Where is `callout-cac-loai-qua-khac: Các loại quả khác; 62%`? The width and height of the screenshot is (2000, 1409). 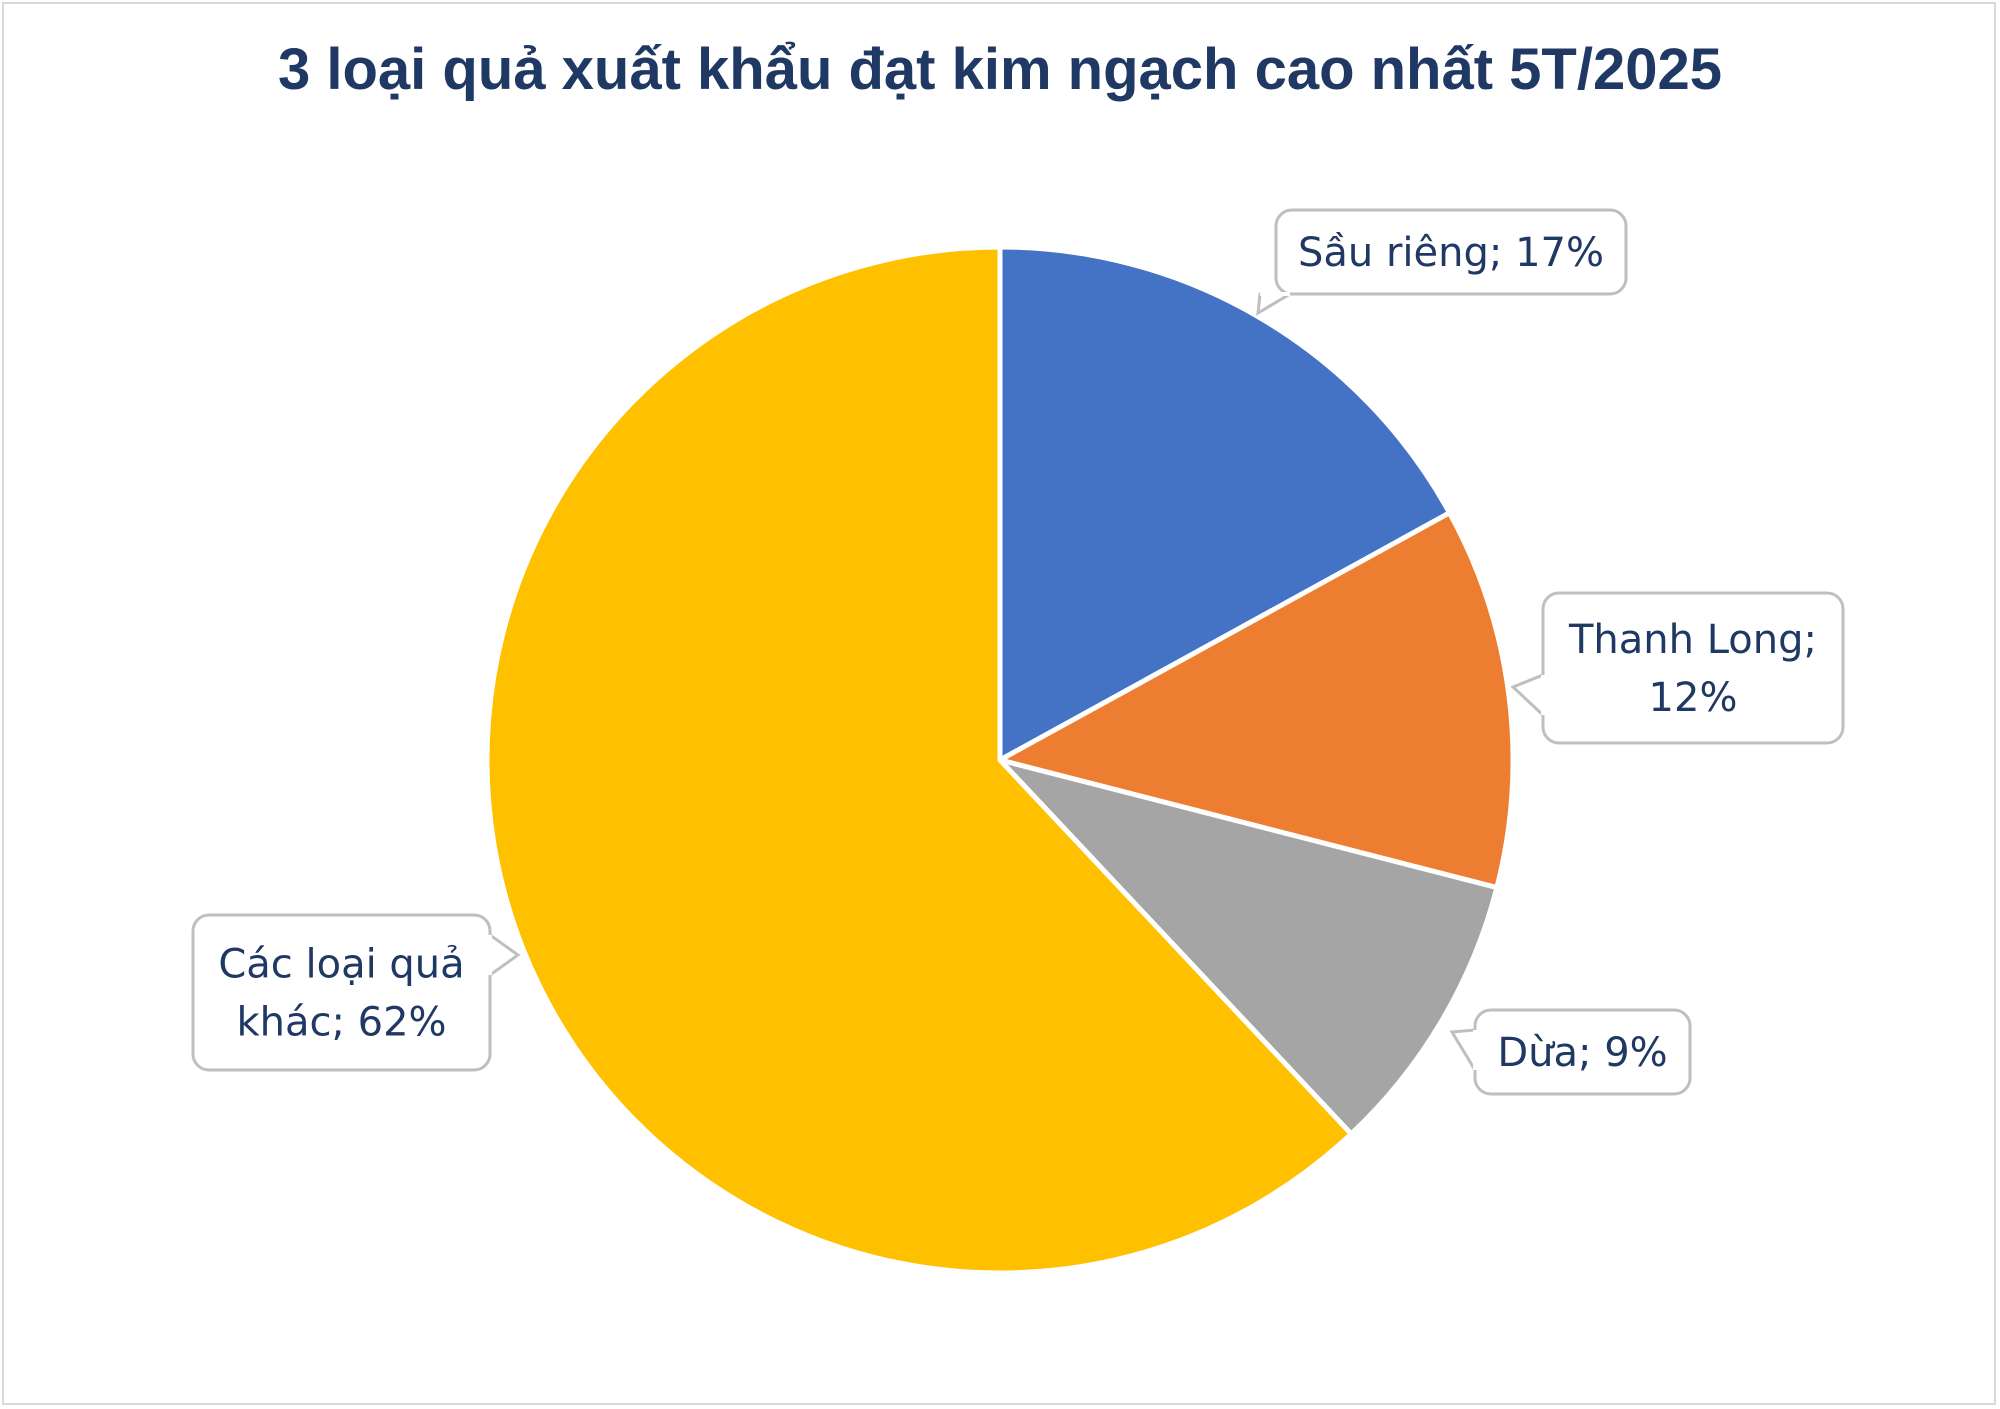 callout-cac-loai-qua-khac: Các loại quả khác; 62% is located at coordinates (356, 992).